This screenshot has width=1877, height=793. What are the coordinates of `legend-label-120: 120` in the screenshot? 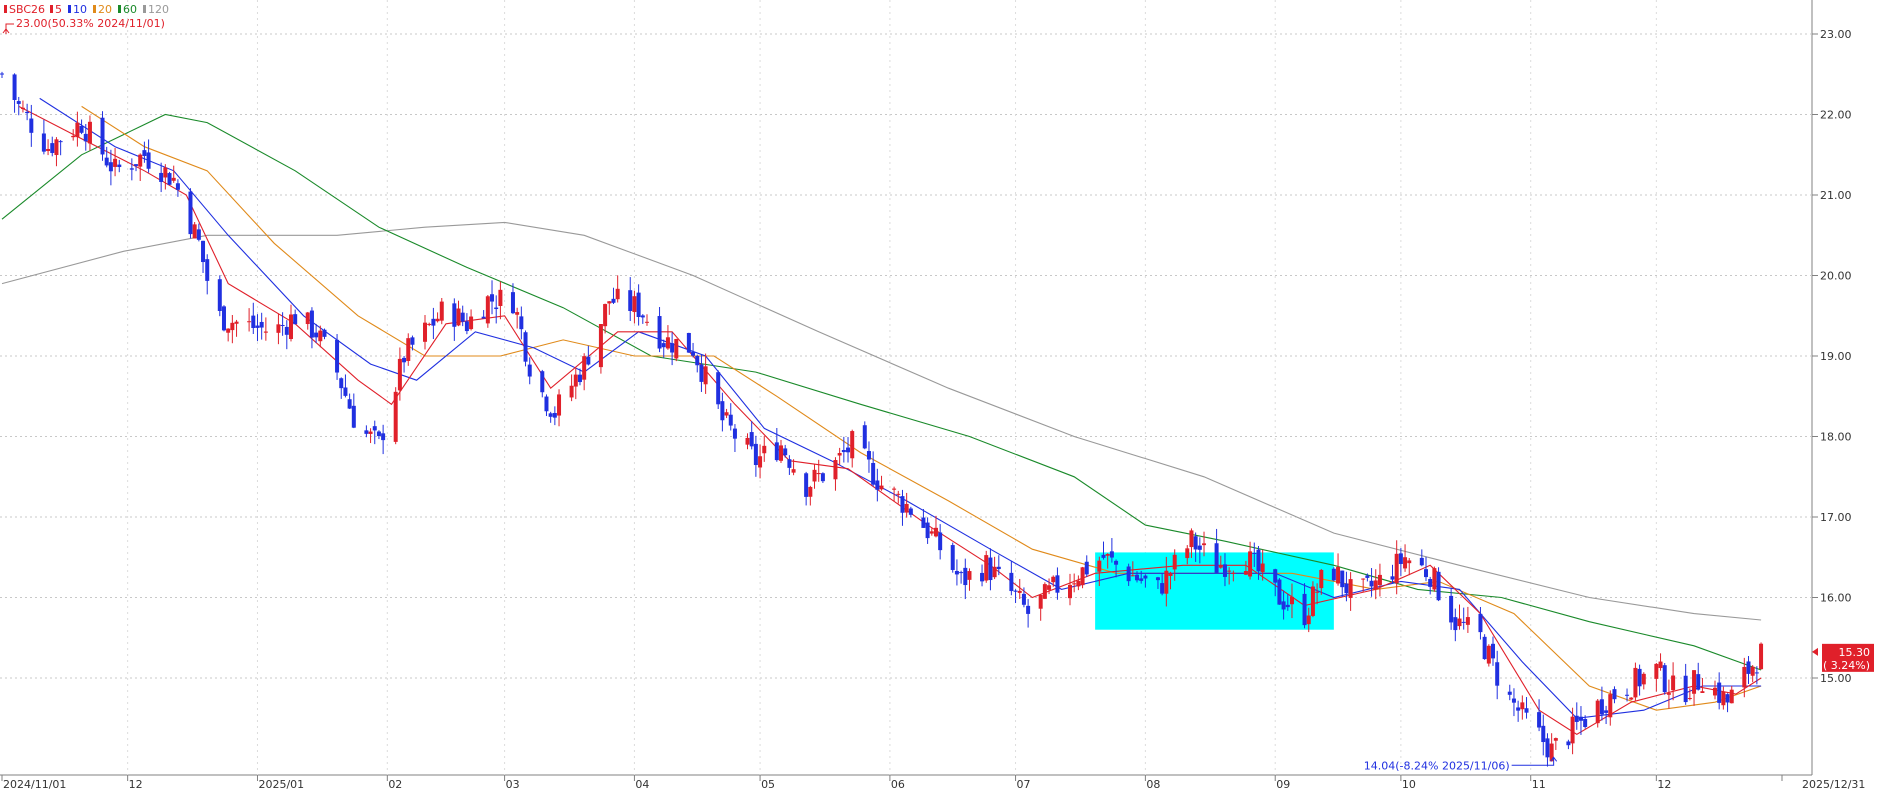 It's located at (158, 9).